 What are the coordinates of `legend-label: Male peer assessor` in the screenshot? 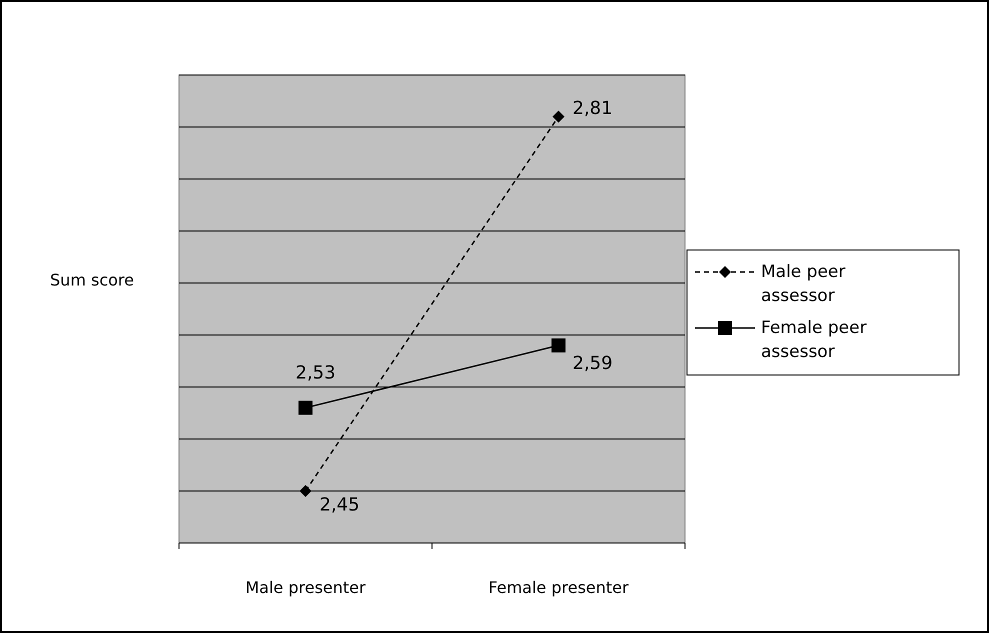 It's located at (803, 284).